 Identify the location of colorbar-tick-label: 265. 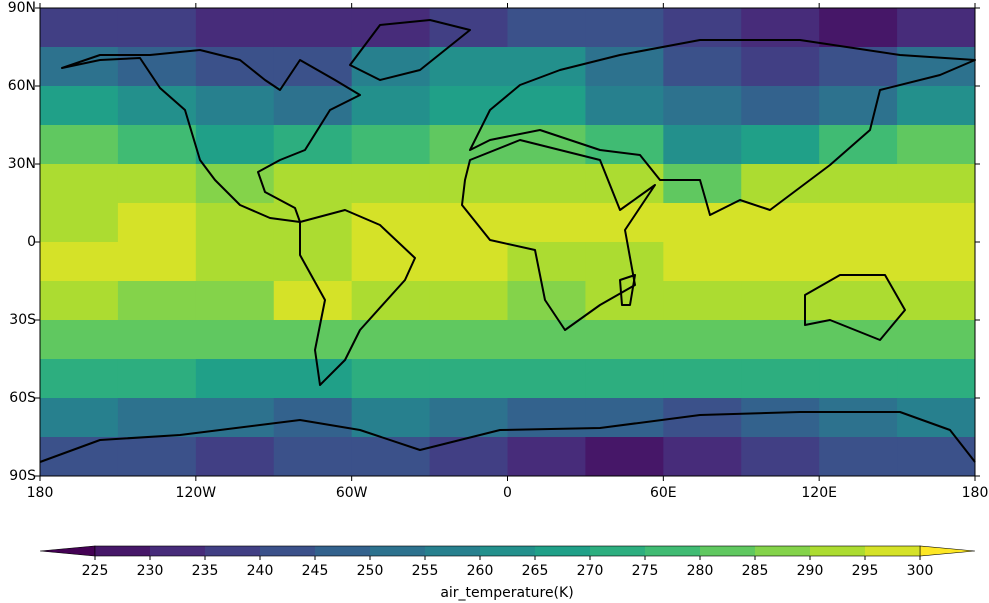
(535, 571).